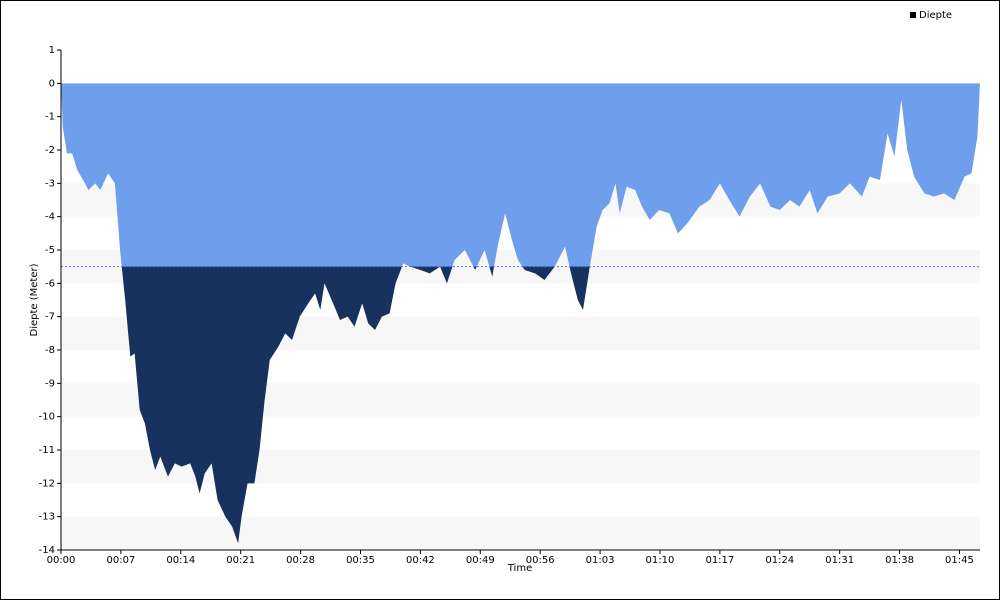 The image size is (1000, 600). I want to click on y-tick-label: 0, so click(52, 83).